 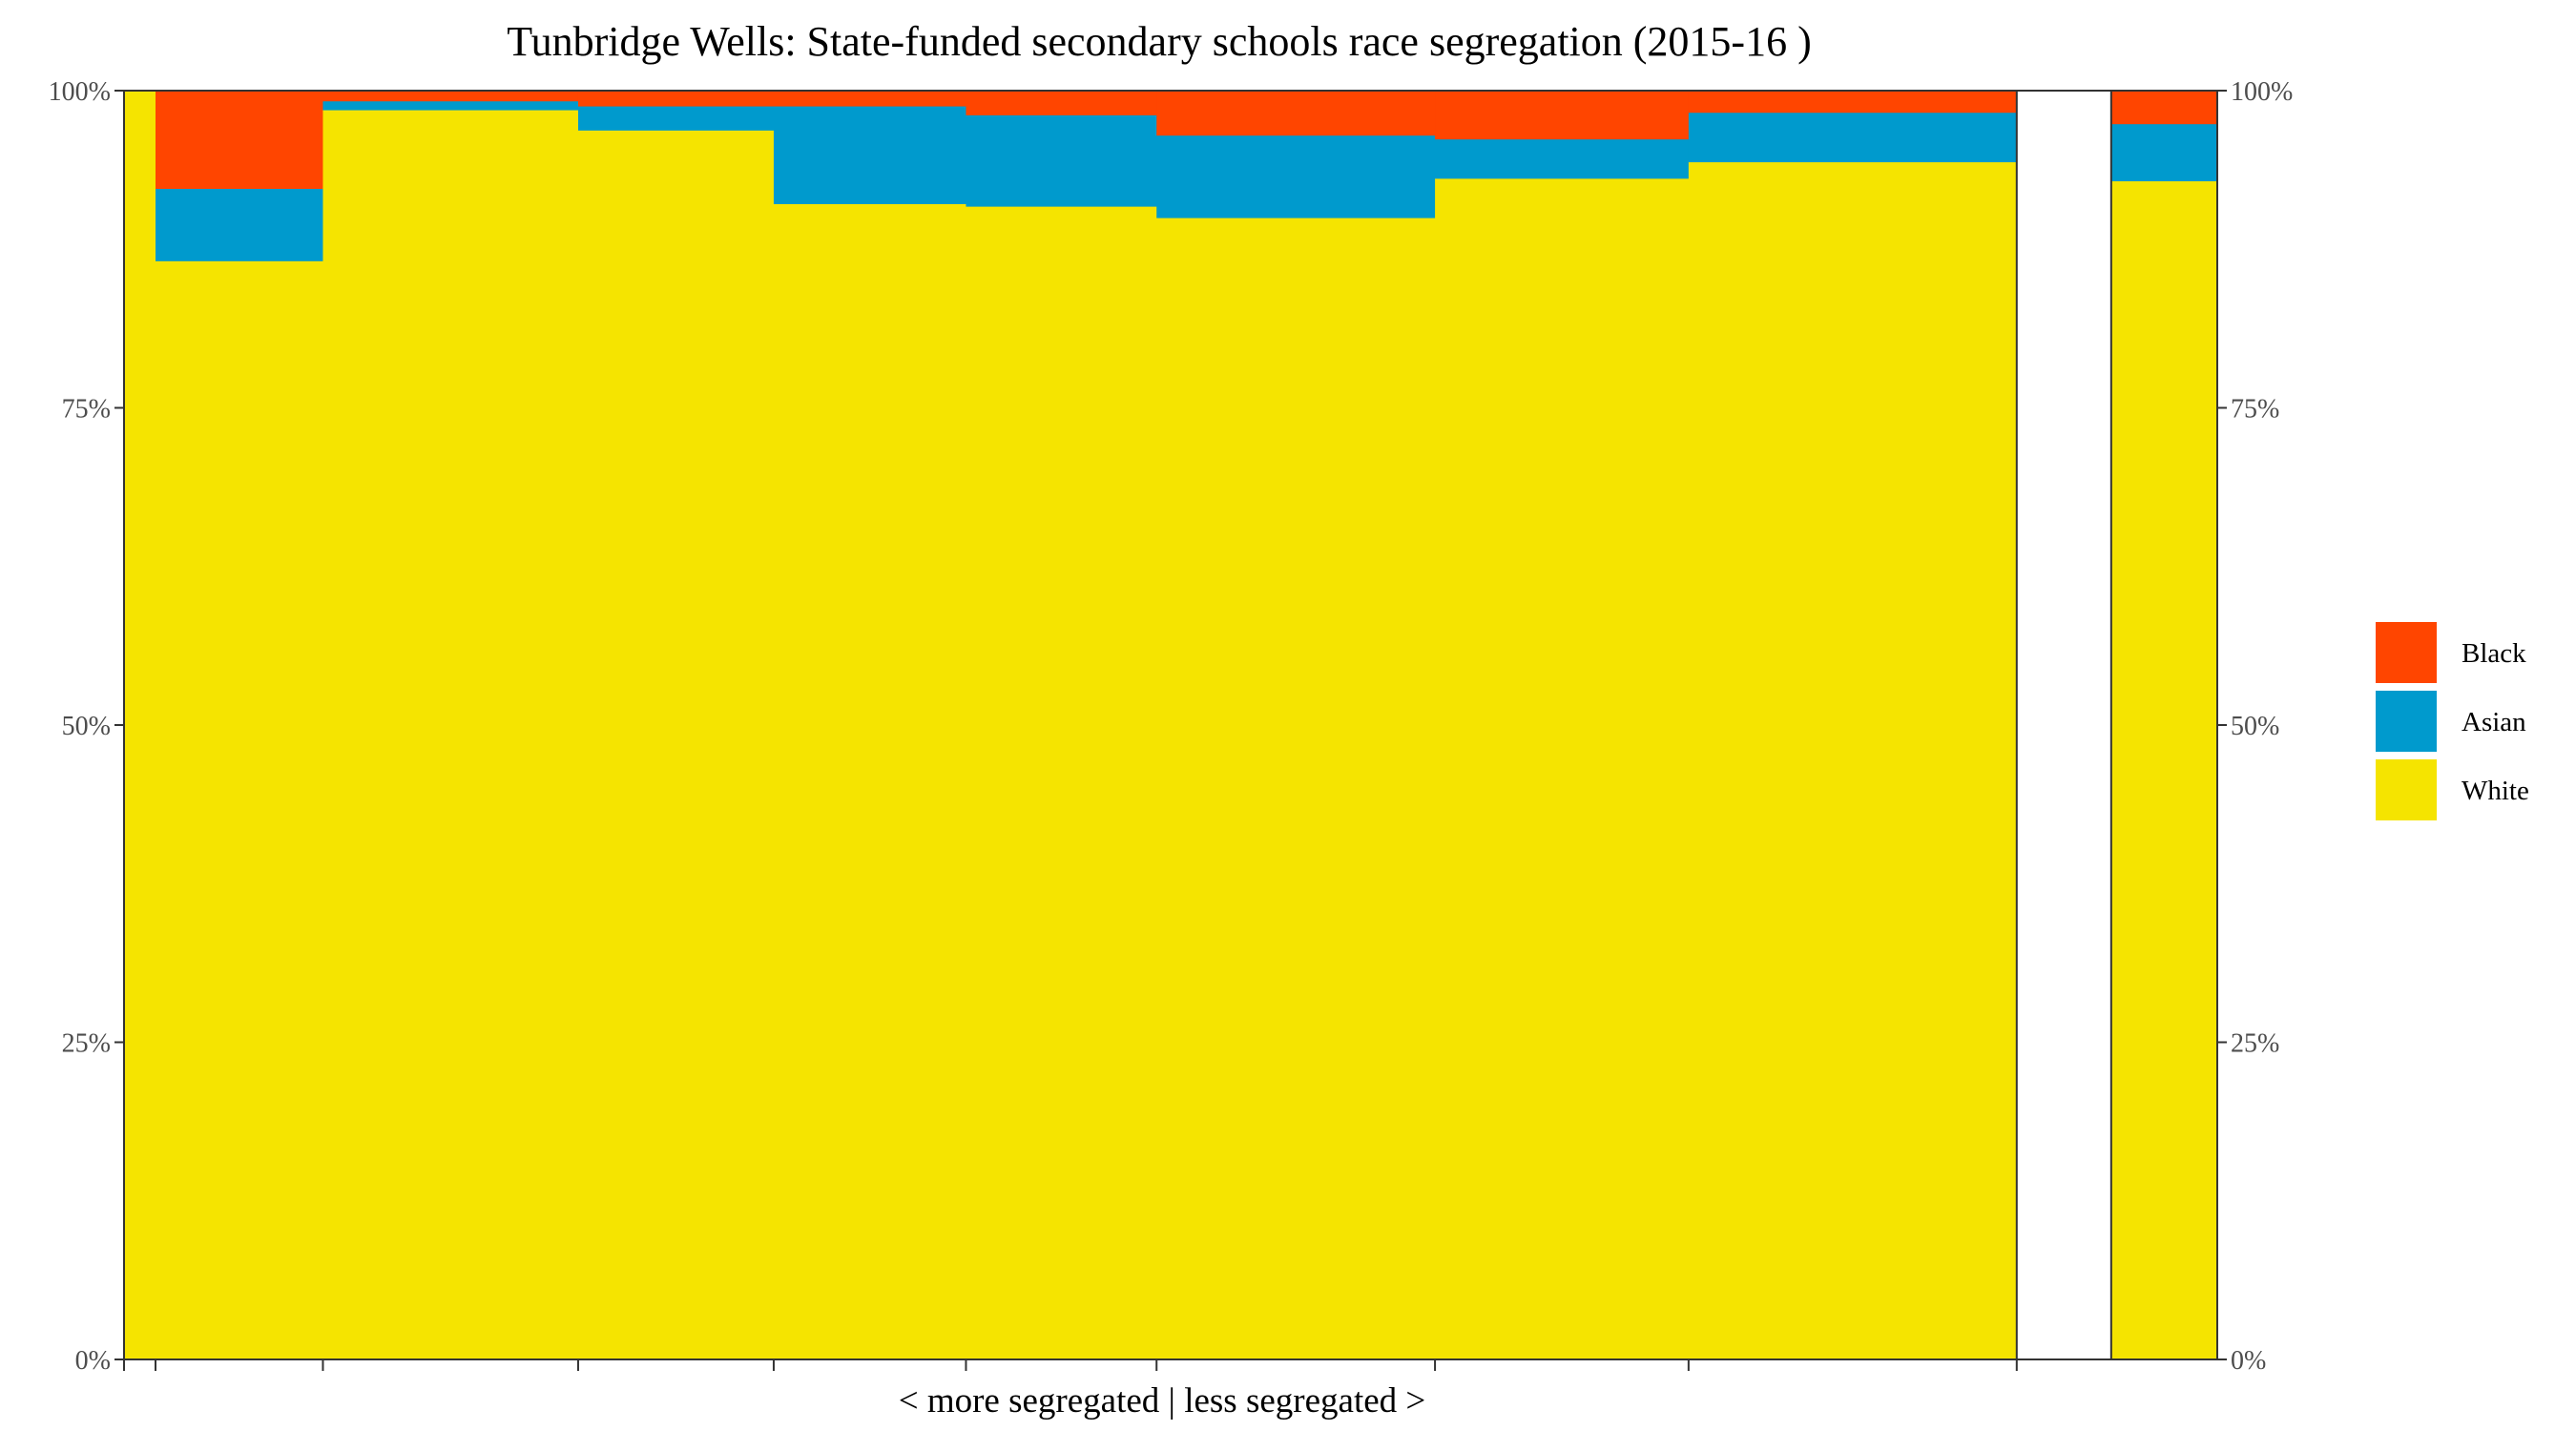 I want to click on legend-item-asian: Asian, so click(x=2451, y=721).